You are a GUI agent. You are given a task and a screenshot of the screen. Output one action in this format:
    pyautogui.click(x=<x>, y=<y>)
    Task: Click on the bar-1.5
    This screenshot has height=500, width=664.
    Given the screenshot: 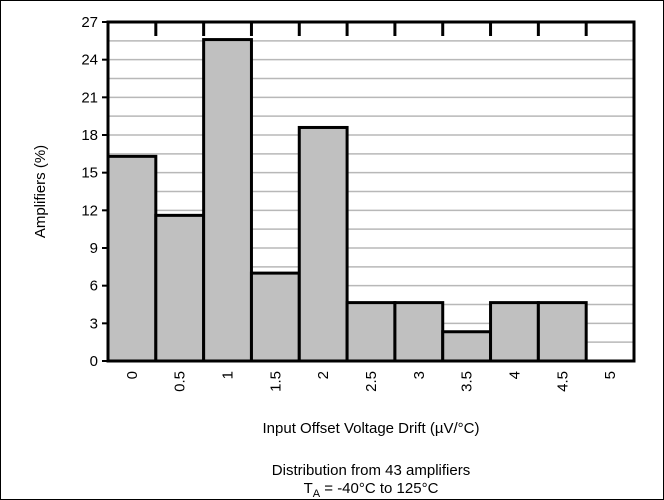 What is the action you would take?
    pyautogui.click(x=275, y=317)
    